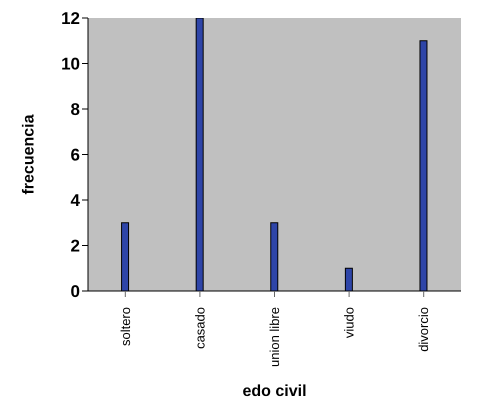 The width and height of the screenshot is (479, 414). What do you see at coordinates (349, 322) in the screenshot?
I see `x-tick-label: viudo` at bounding box center [349, 322].